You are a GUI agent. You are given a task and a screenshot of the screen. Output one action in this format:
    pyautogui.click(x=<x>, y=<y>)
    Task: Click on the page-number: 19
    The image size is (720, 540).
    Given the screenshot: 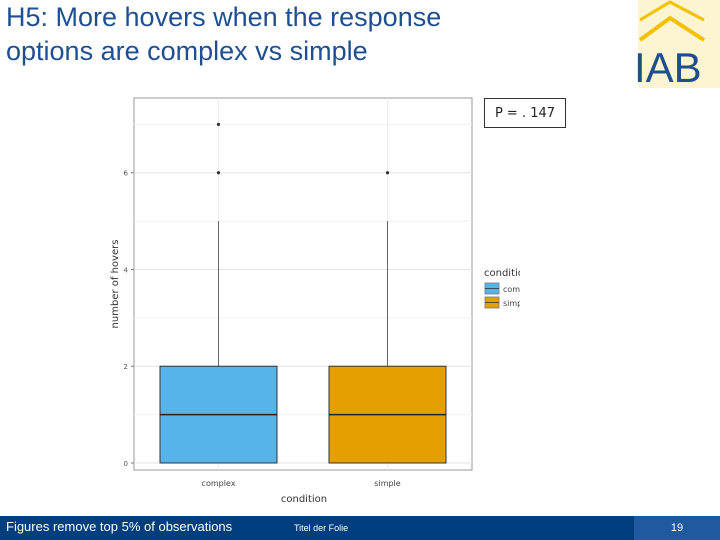 What is the action you would take?
    pyautogui.click(x=677, y=528)
    